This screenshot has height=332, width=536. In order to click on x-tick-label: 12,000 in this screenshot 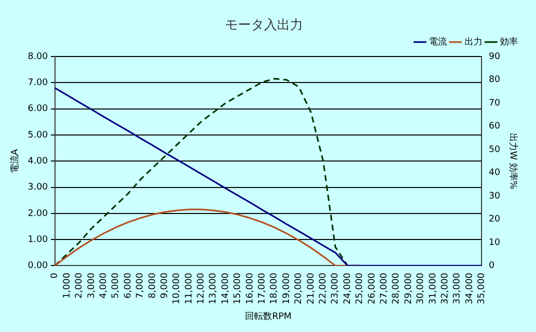, I will do `click(201, 288)`.